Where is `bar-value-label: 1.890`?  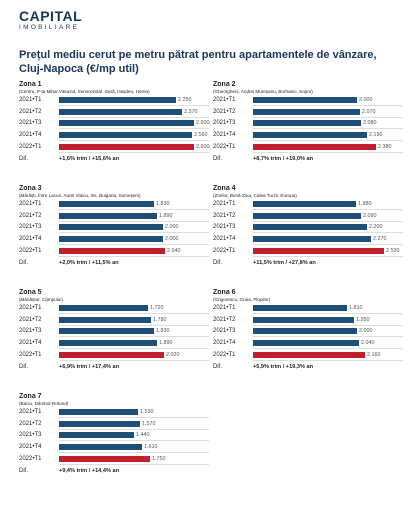 bar-value-label: 1.890 is located at coordinates (166, 343).